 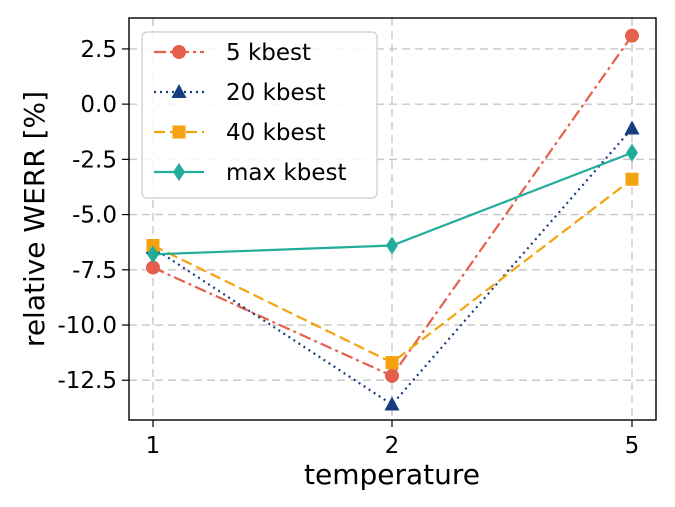 I want to click on legend-item: max kbest, so click(x=250, y=173).